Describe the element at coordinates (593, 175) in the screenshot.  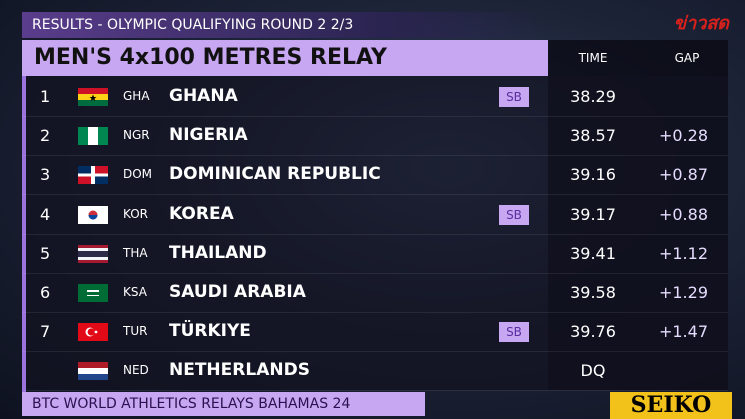
I see `time: 39.16` at that location.